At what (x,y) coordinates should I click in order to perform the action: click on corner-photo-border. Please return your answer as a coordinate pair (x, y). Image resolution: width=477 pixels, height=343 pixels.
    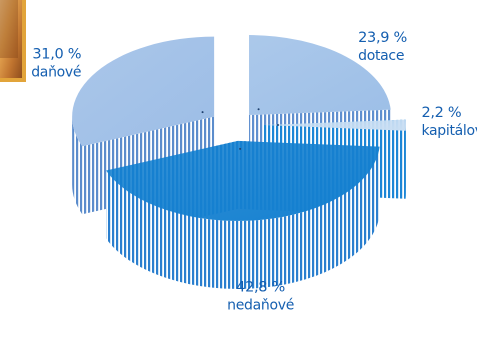
    Looking at the image, I should click on (24, 41).